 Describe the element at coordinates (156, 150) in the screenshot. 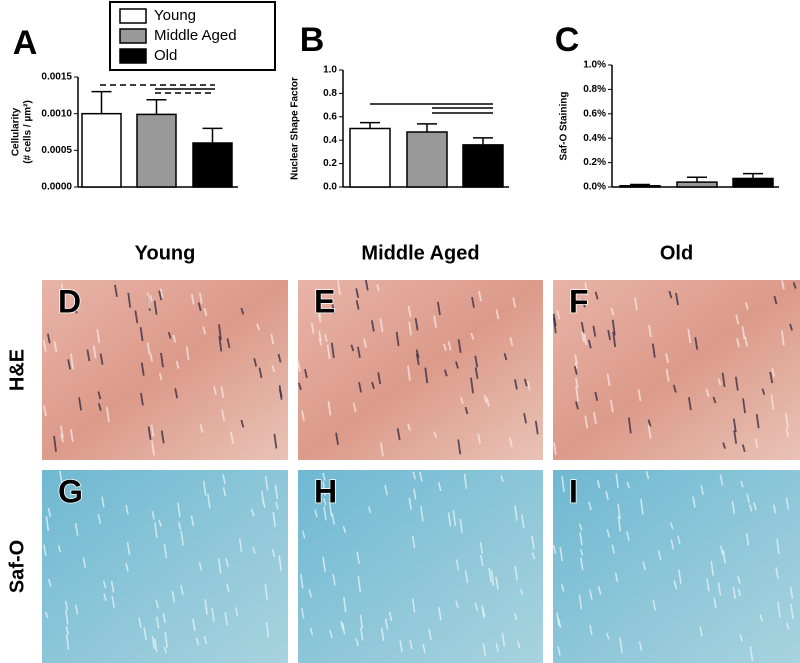

I see `bar` at that location.